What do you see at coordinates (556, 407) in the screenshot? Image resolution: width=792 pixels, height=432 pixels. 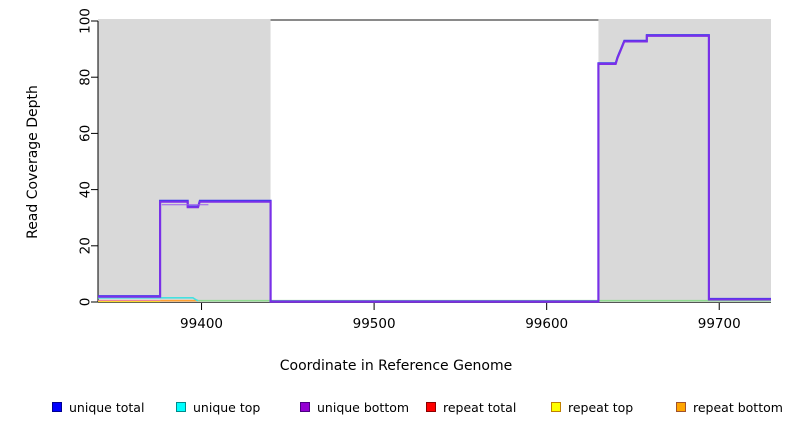 I see `legend-swatch-repeat-top` at bounding box center [556, 407].